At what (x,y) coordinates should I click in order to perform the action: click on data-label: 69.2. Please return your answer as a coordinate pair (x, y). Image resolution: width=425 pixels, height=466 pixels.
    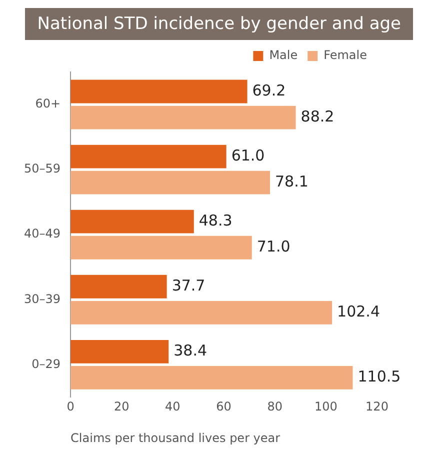
    Looking at the image, I should click on (269, 90).